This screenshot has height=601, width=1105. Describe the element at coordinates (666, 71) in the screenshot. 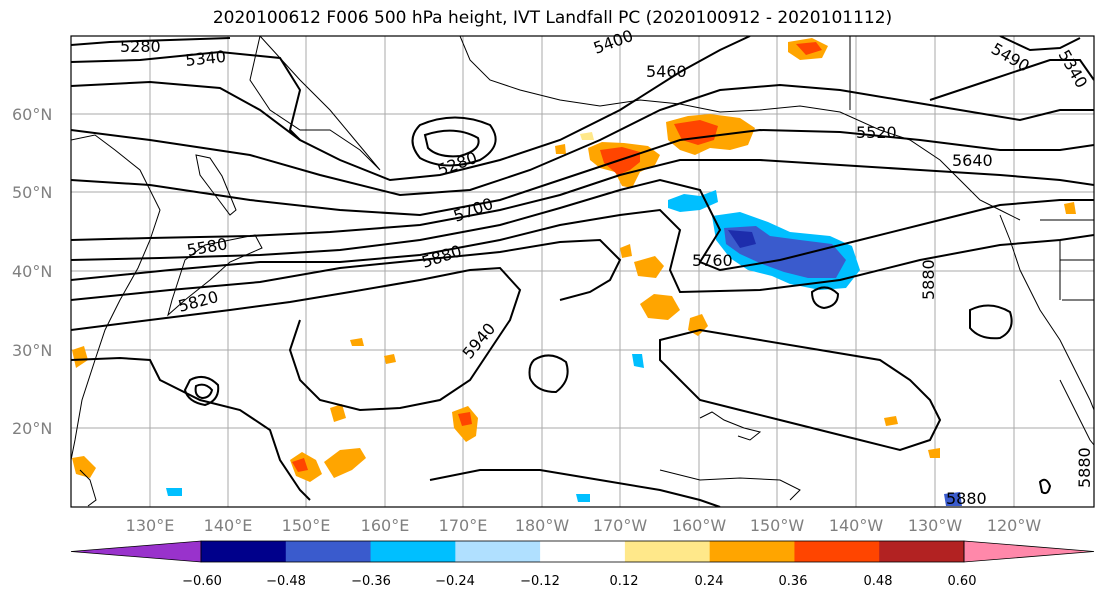

I see `contour-label: 5460` at that location.